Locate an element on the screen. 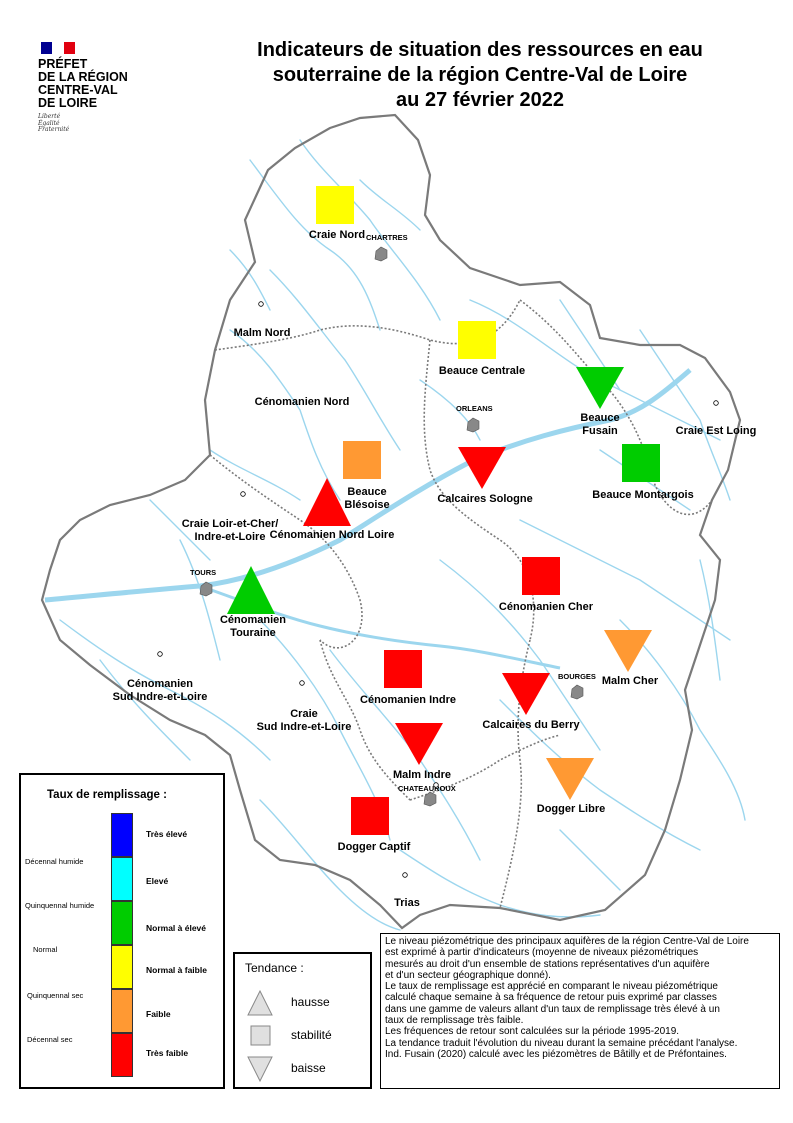 Image resolution: width=793 pixels, height=1123 pixels. legend-class-label: Faible is located at coordinates (158, 1014).